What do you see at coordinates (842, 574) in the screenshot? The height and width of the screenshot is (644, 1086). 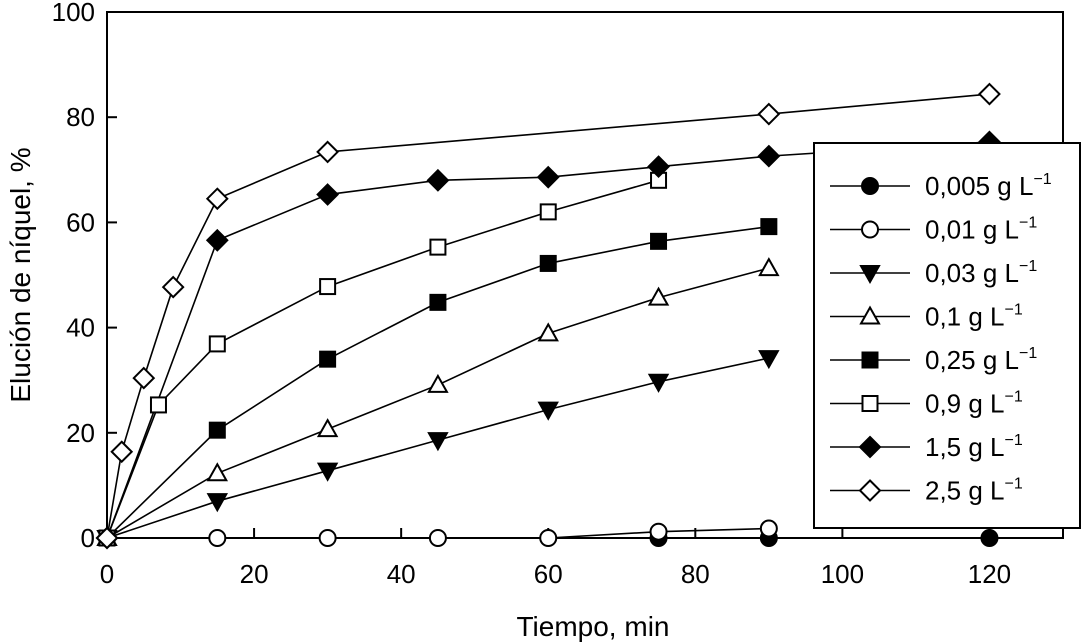 I see `x-tick-label: 100` at bounding box center [842, 574].